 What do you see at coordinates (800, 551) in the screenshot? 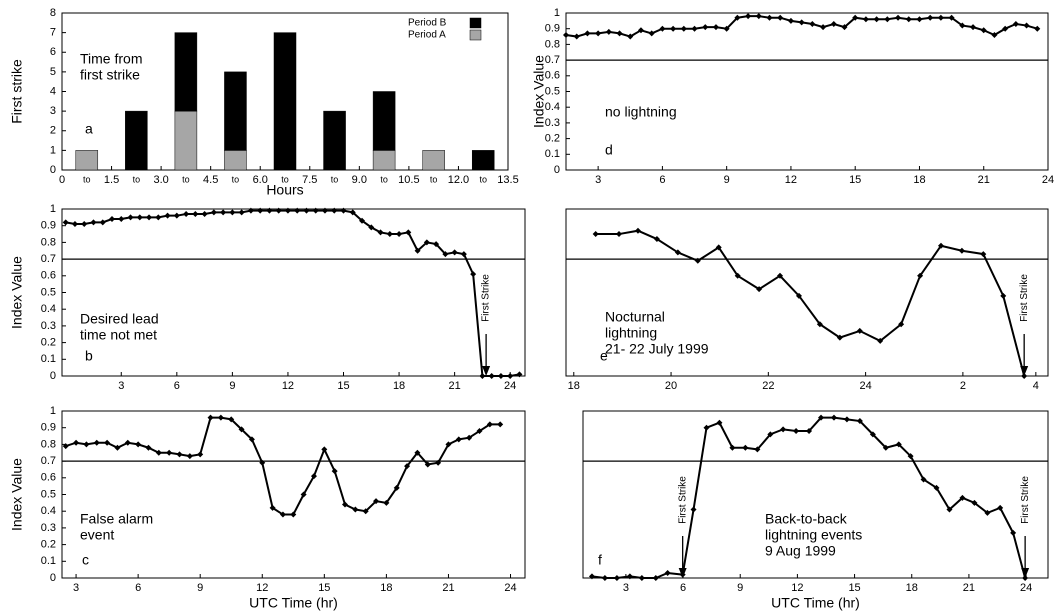
I see `annotation: 9 Aug 1999` at bounding box center [800, 551].